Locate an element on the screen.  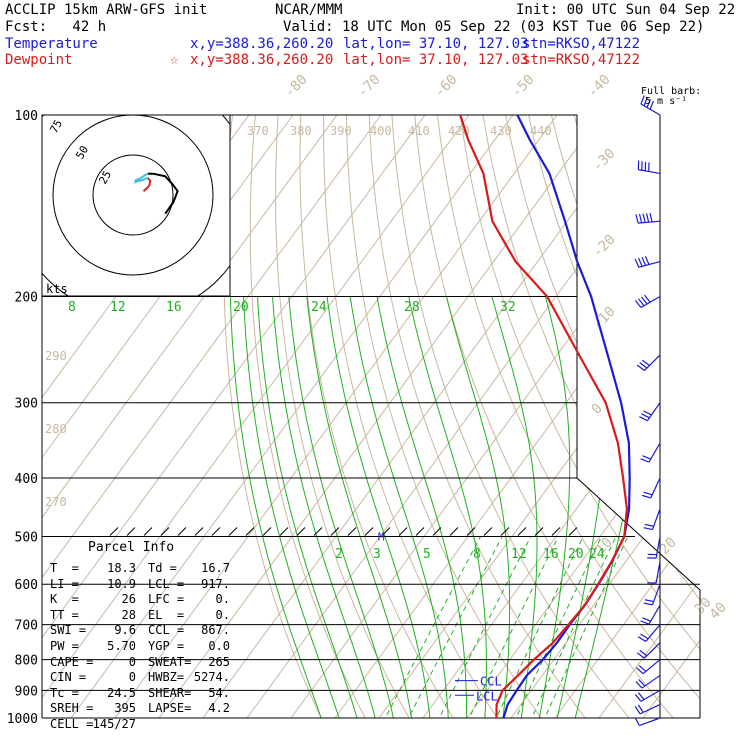
hodograph-units: kts is located at coordinates (57, 289).